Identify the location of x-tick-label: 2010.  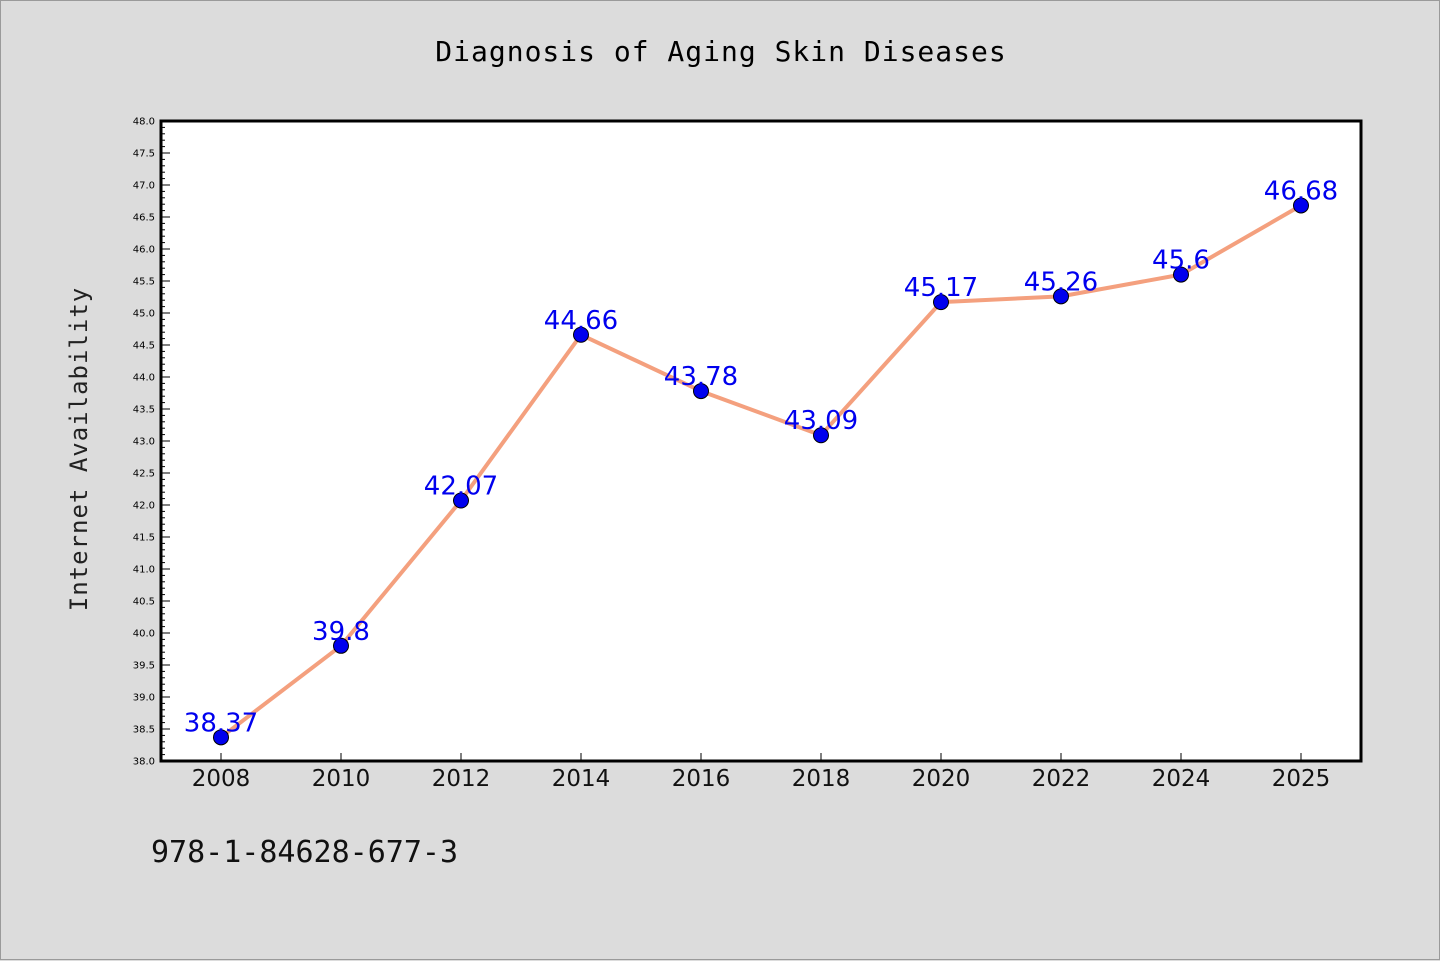
(341, 779).